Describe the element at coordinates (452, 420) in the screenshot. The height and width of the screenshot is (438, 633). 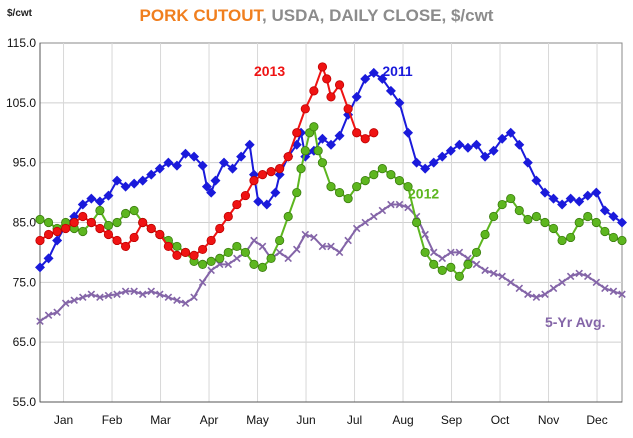
I see `x-tick-label: Sep` at that location.